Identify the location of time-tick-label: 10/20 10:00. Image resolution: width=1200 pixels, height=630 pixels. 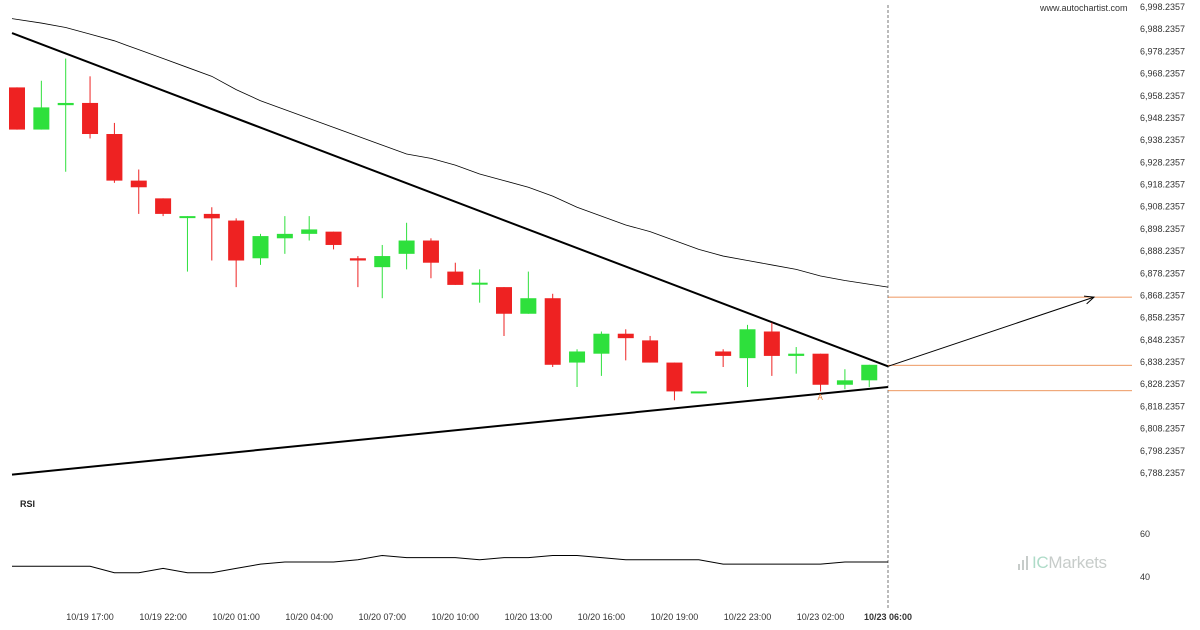
(456, 617).